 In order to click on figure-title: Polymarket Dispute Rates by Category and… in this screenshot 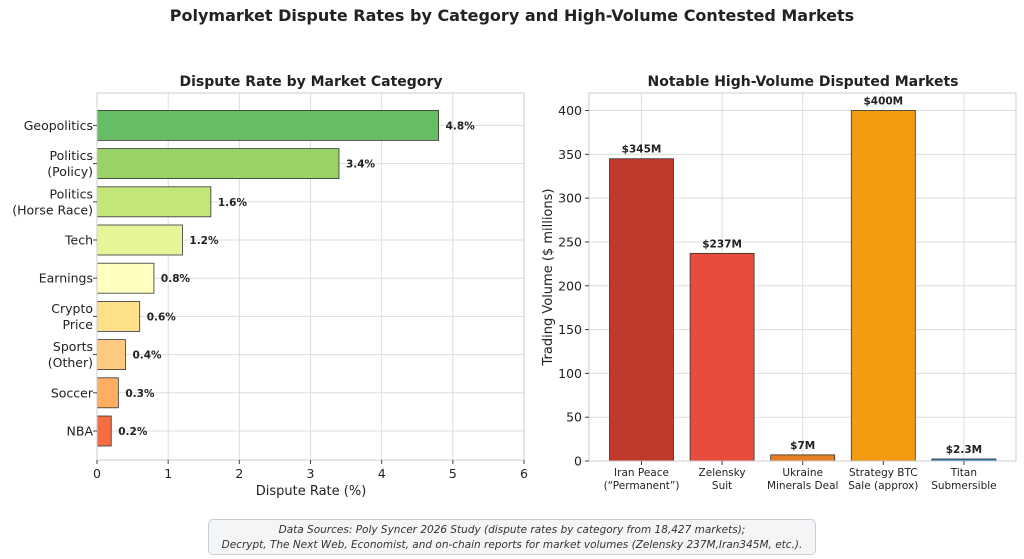, I will do `click(512, 15)`.